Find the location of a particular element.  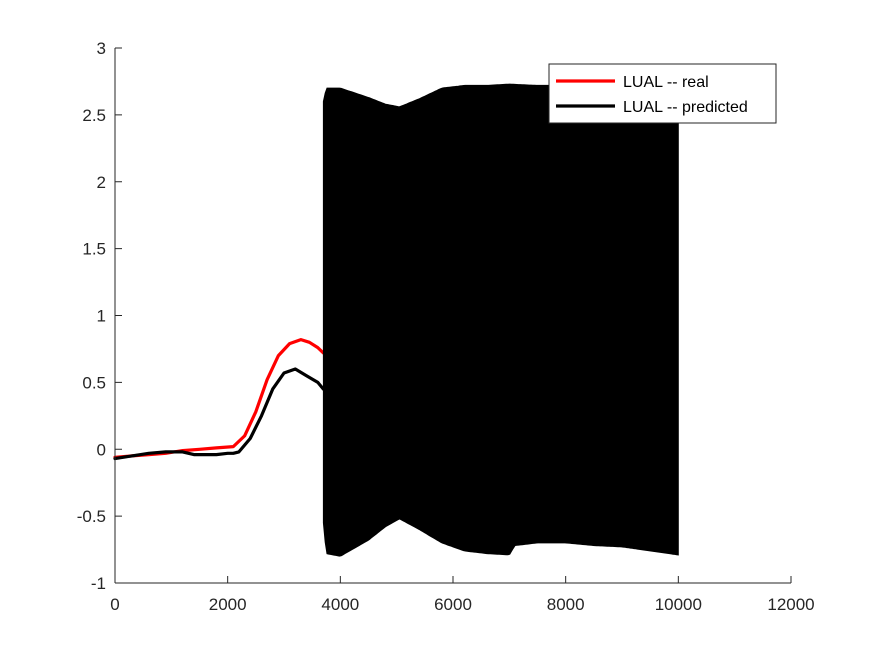

x-tick-label: 0 is located at coordinates (114, 604).